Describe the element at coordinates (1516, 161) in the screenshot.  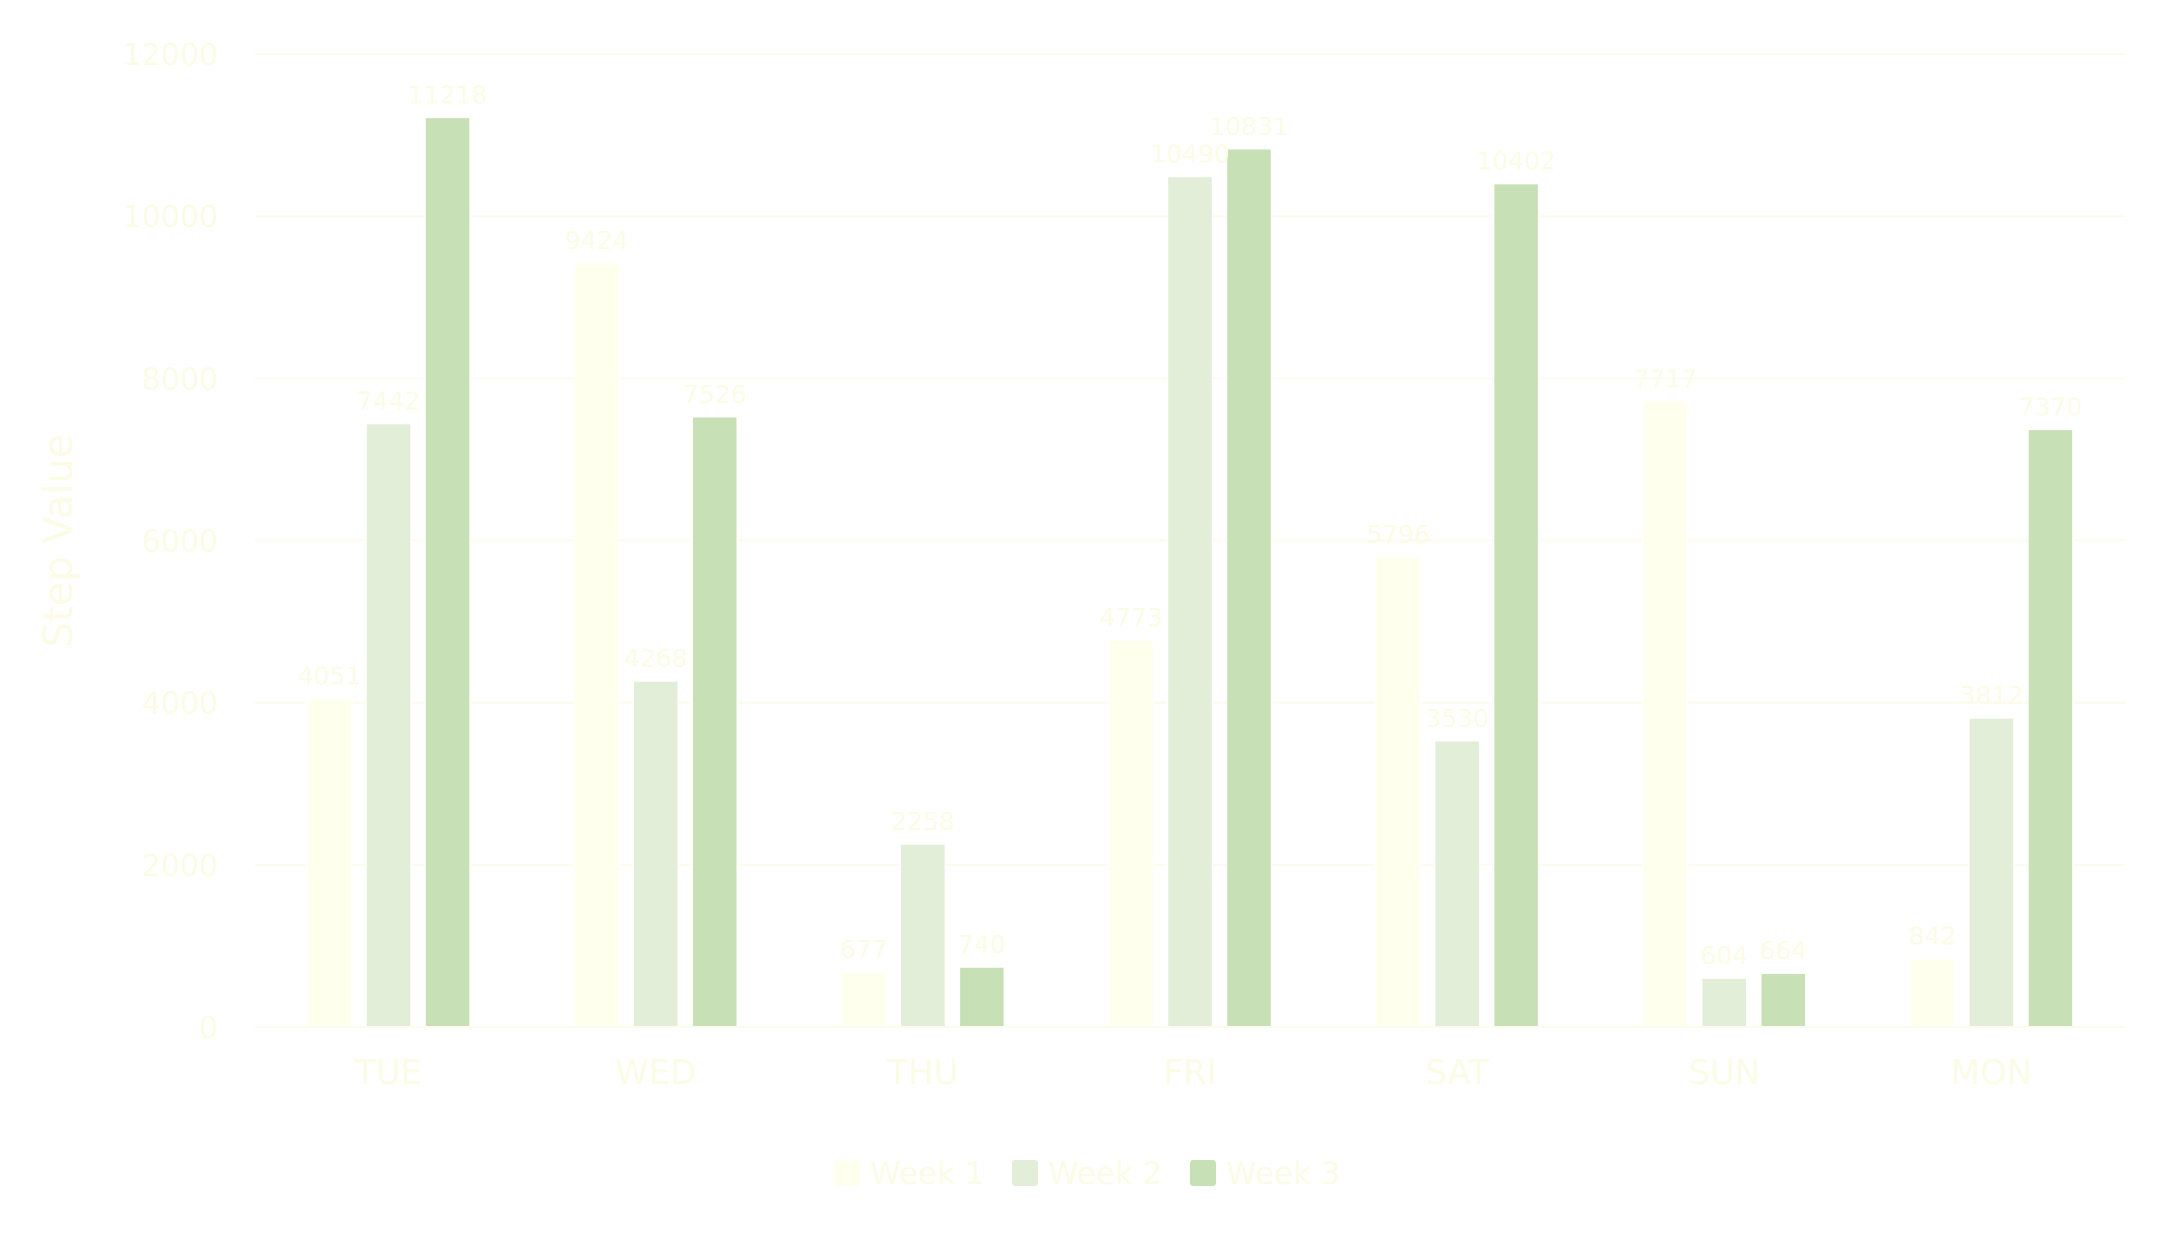
I see `data-label: 10402` at that location.